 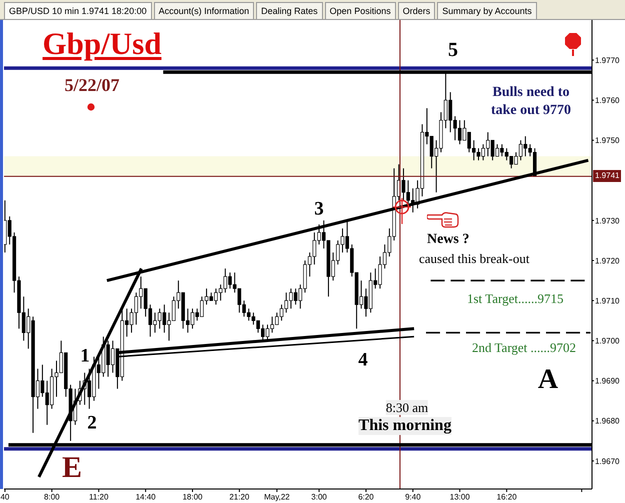 What do you see at coordinates (405, 426) in the screenshot?
I see `annotation: This morning` at bounding box center [405, 426].